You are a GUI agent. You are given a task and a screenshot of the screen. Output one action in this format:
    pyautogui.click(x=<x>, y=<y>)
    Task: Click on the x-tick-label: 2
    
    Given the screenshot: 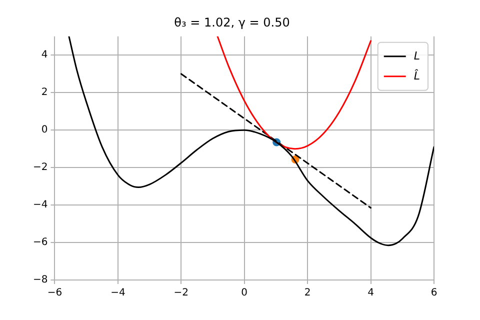 What is the action you would take?
    pyautogui.click(x=307, y=293)
    